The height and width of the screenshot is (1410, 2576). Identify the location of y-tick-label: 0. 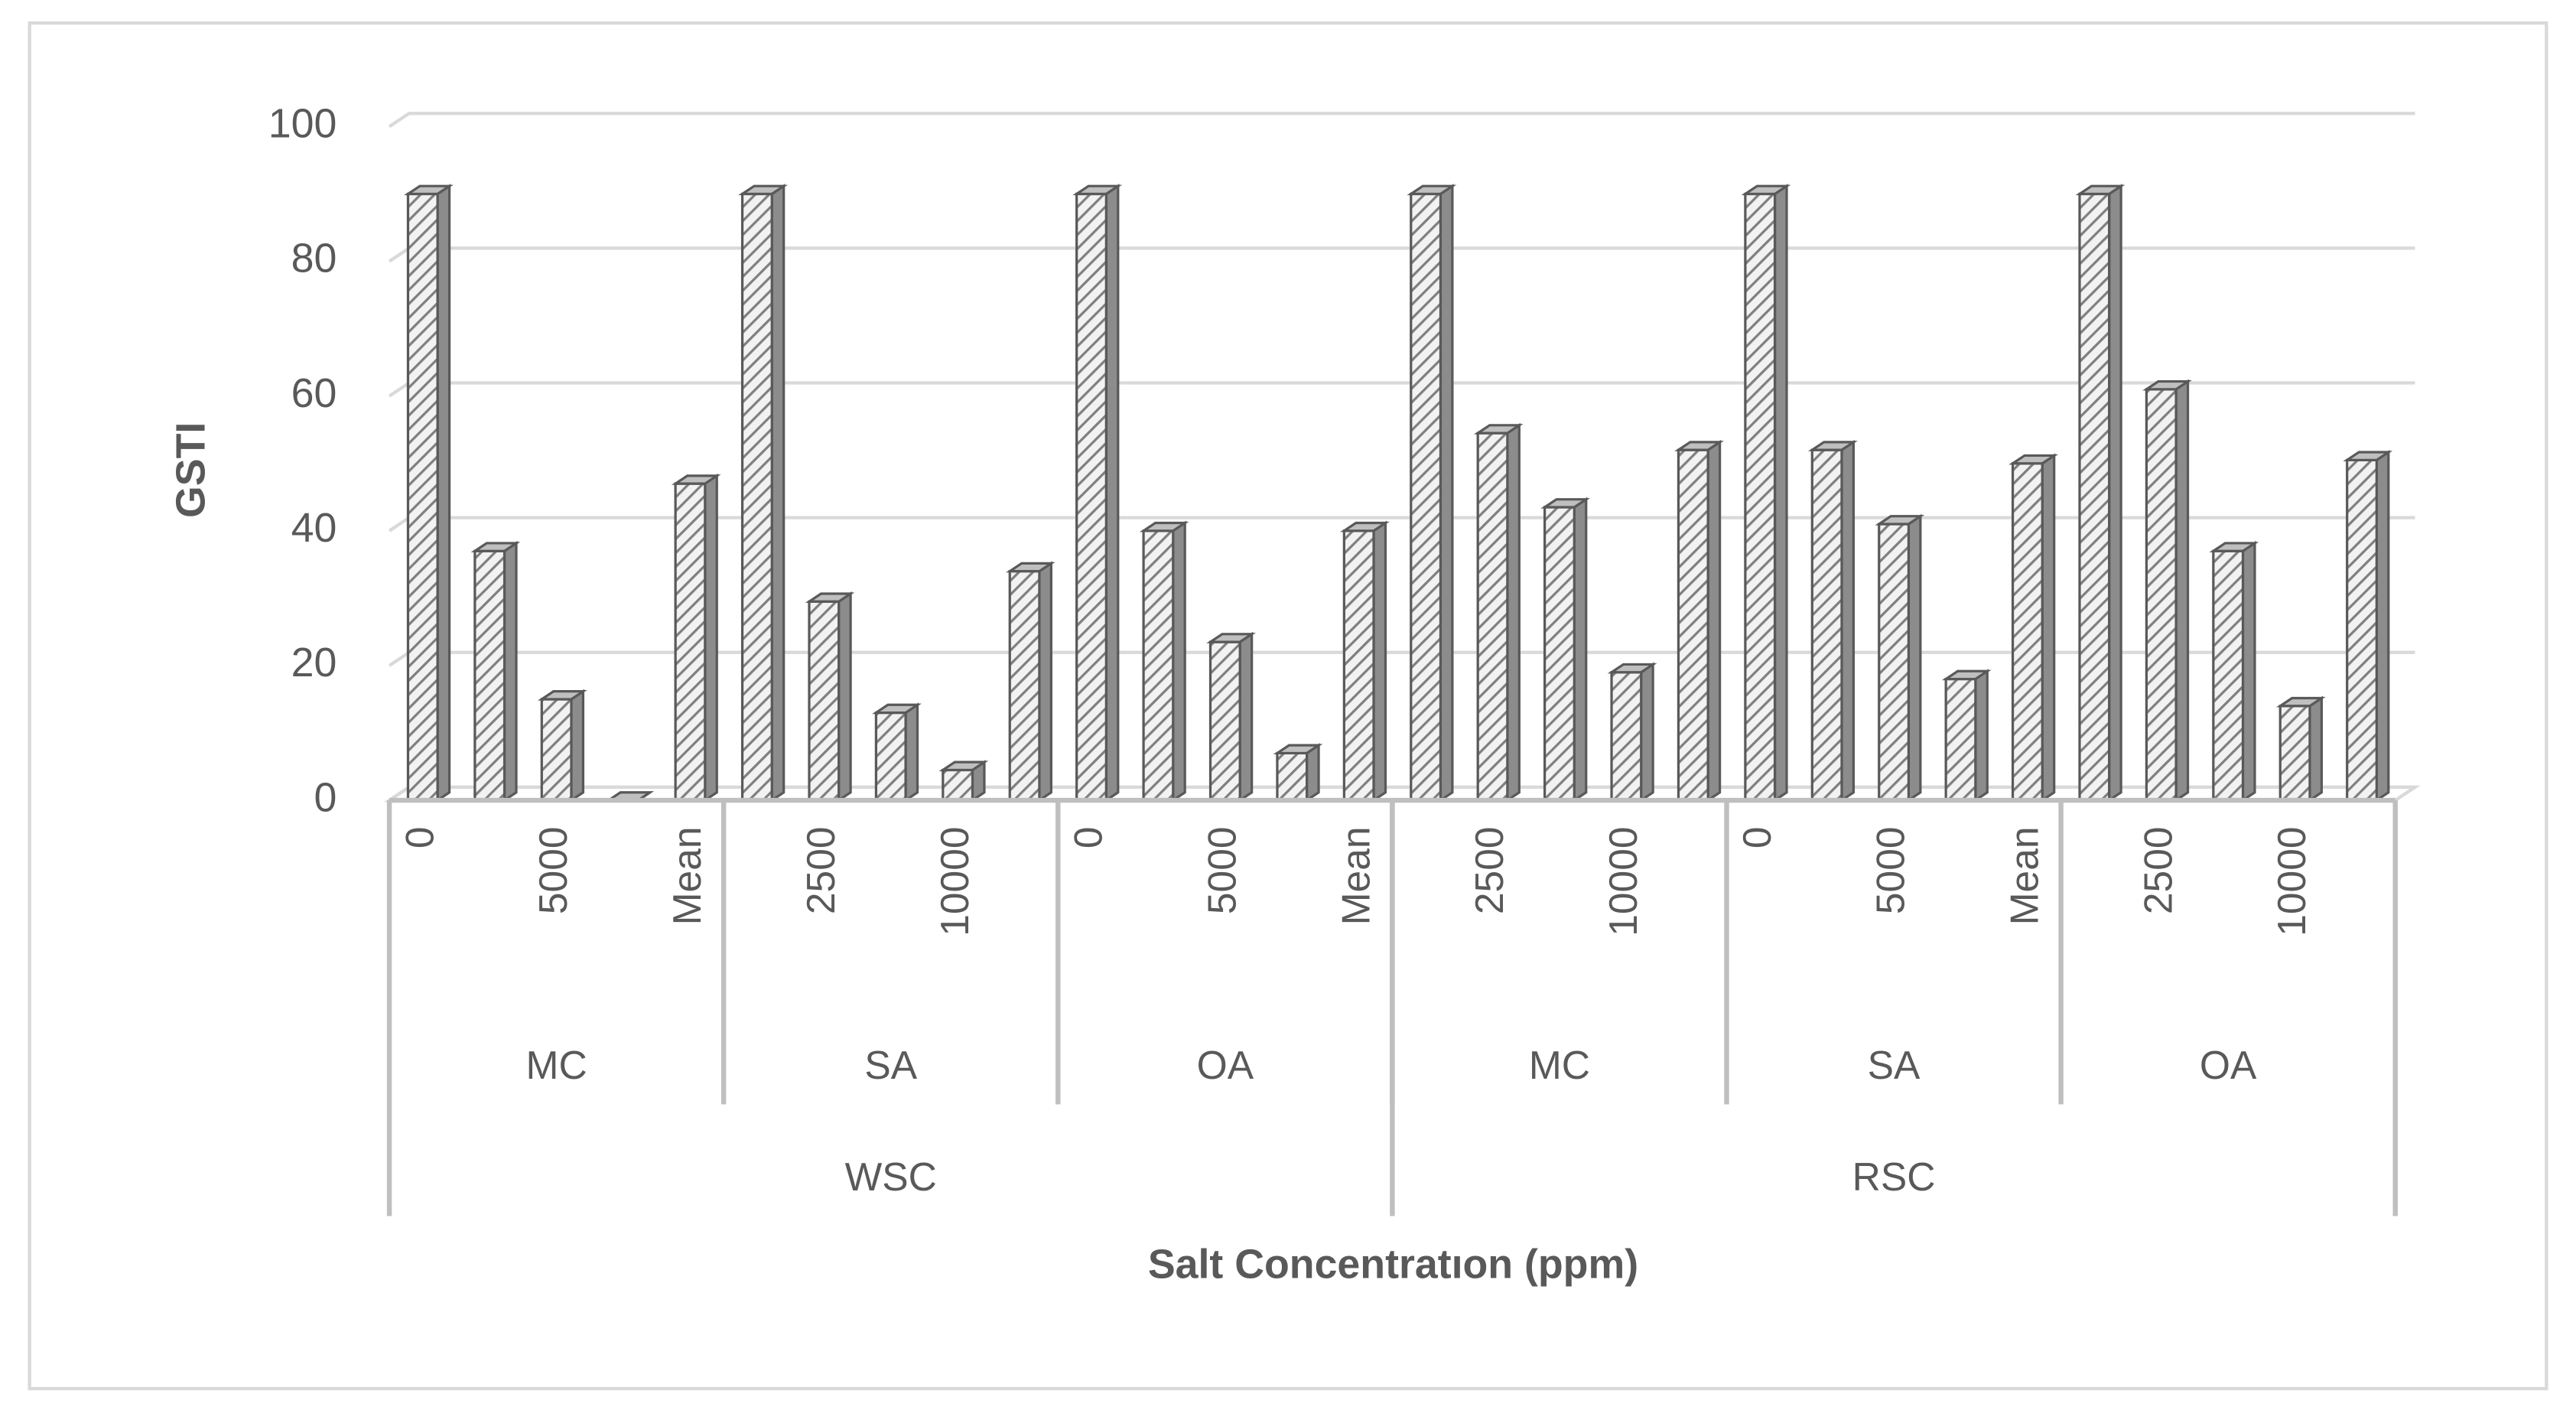
(325, 797).